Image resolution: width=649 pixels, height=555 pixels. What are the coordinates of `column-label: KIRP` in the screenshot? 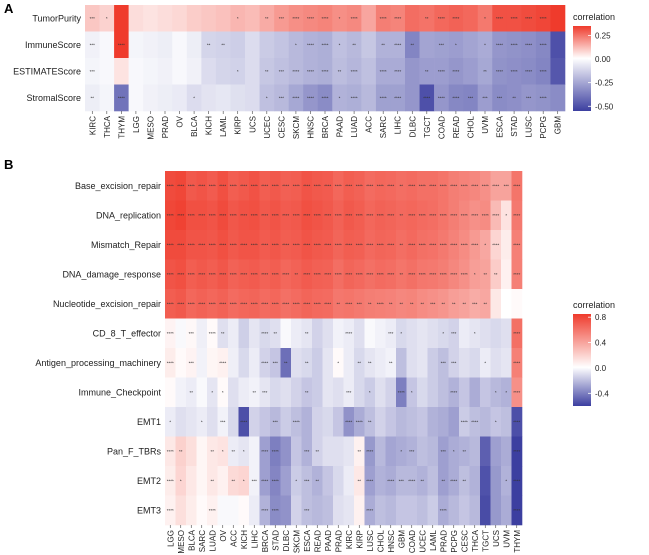 It's located at (238, 125).